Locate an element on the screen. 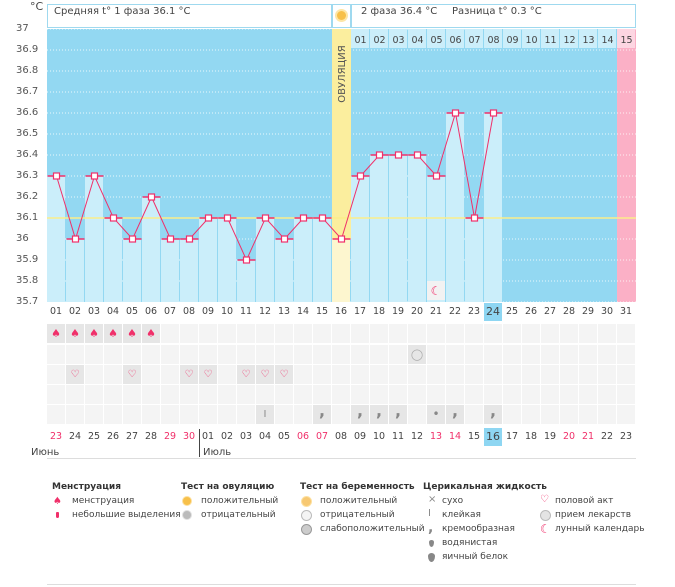 Image resolution: width=675 pixels, height=587 pixels. cycle-day-label: 10 is located at coordinates (531, 40).